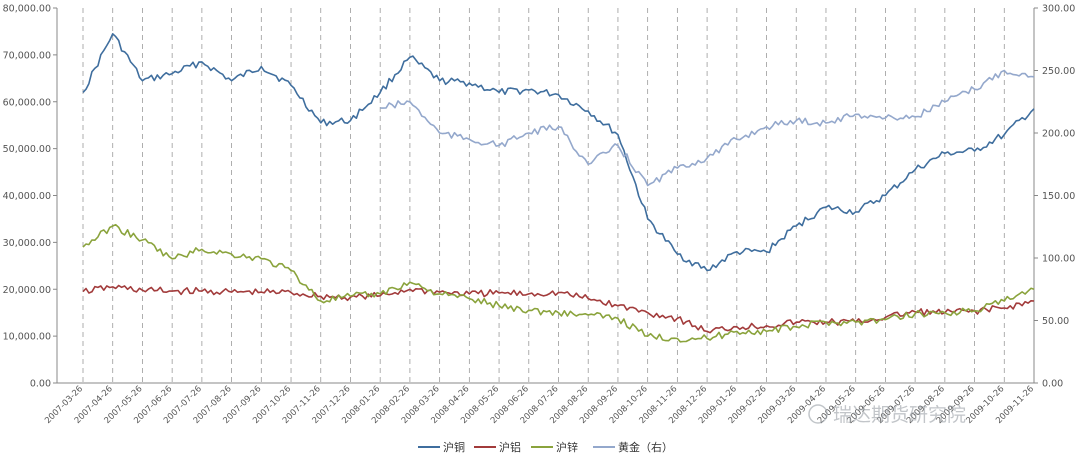 This screenshot has width=1080, height=464. Describe the element at coordinates (567, 447) in the screenshot. I see `legend-label: 沪锌` at that location.